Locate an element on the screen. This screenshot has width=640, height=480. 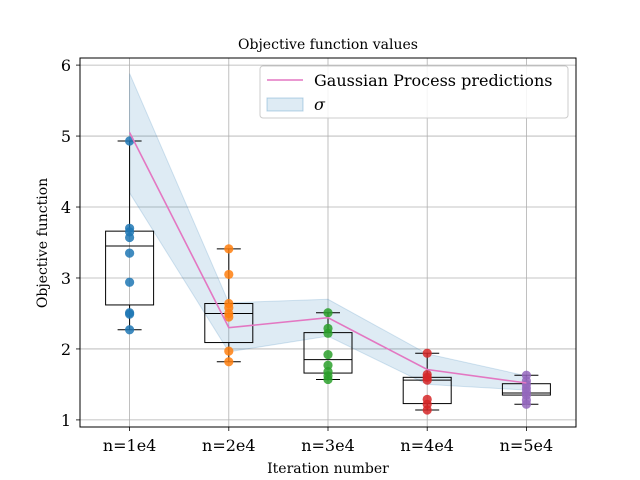
legend: Gaussian Process predictions σ is located at coordinates (414, 92).